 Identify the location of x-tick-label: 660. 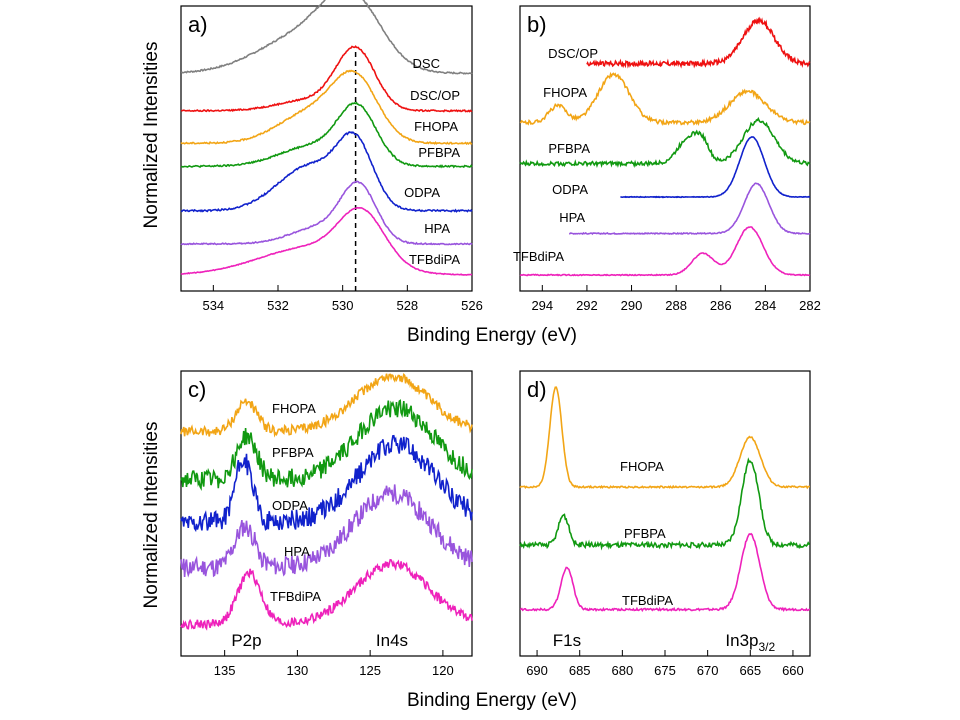
(793, 670).